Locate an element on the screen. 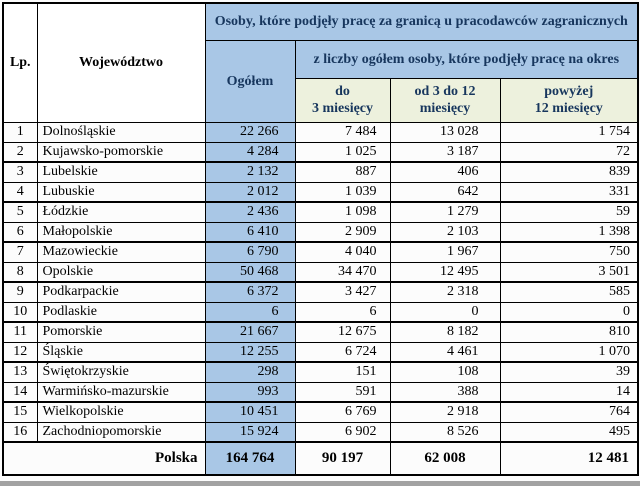 Image resolution: width=640 pixels, height=486 pixels. table-row: 1 Dolnośląskie 22 266 7 484 13 028 1 754 is located at coordinates (320, 132).